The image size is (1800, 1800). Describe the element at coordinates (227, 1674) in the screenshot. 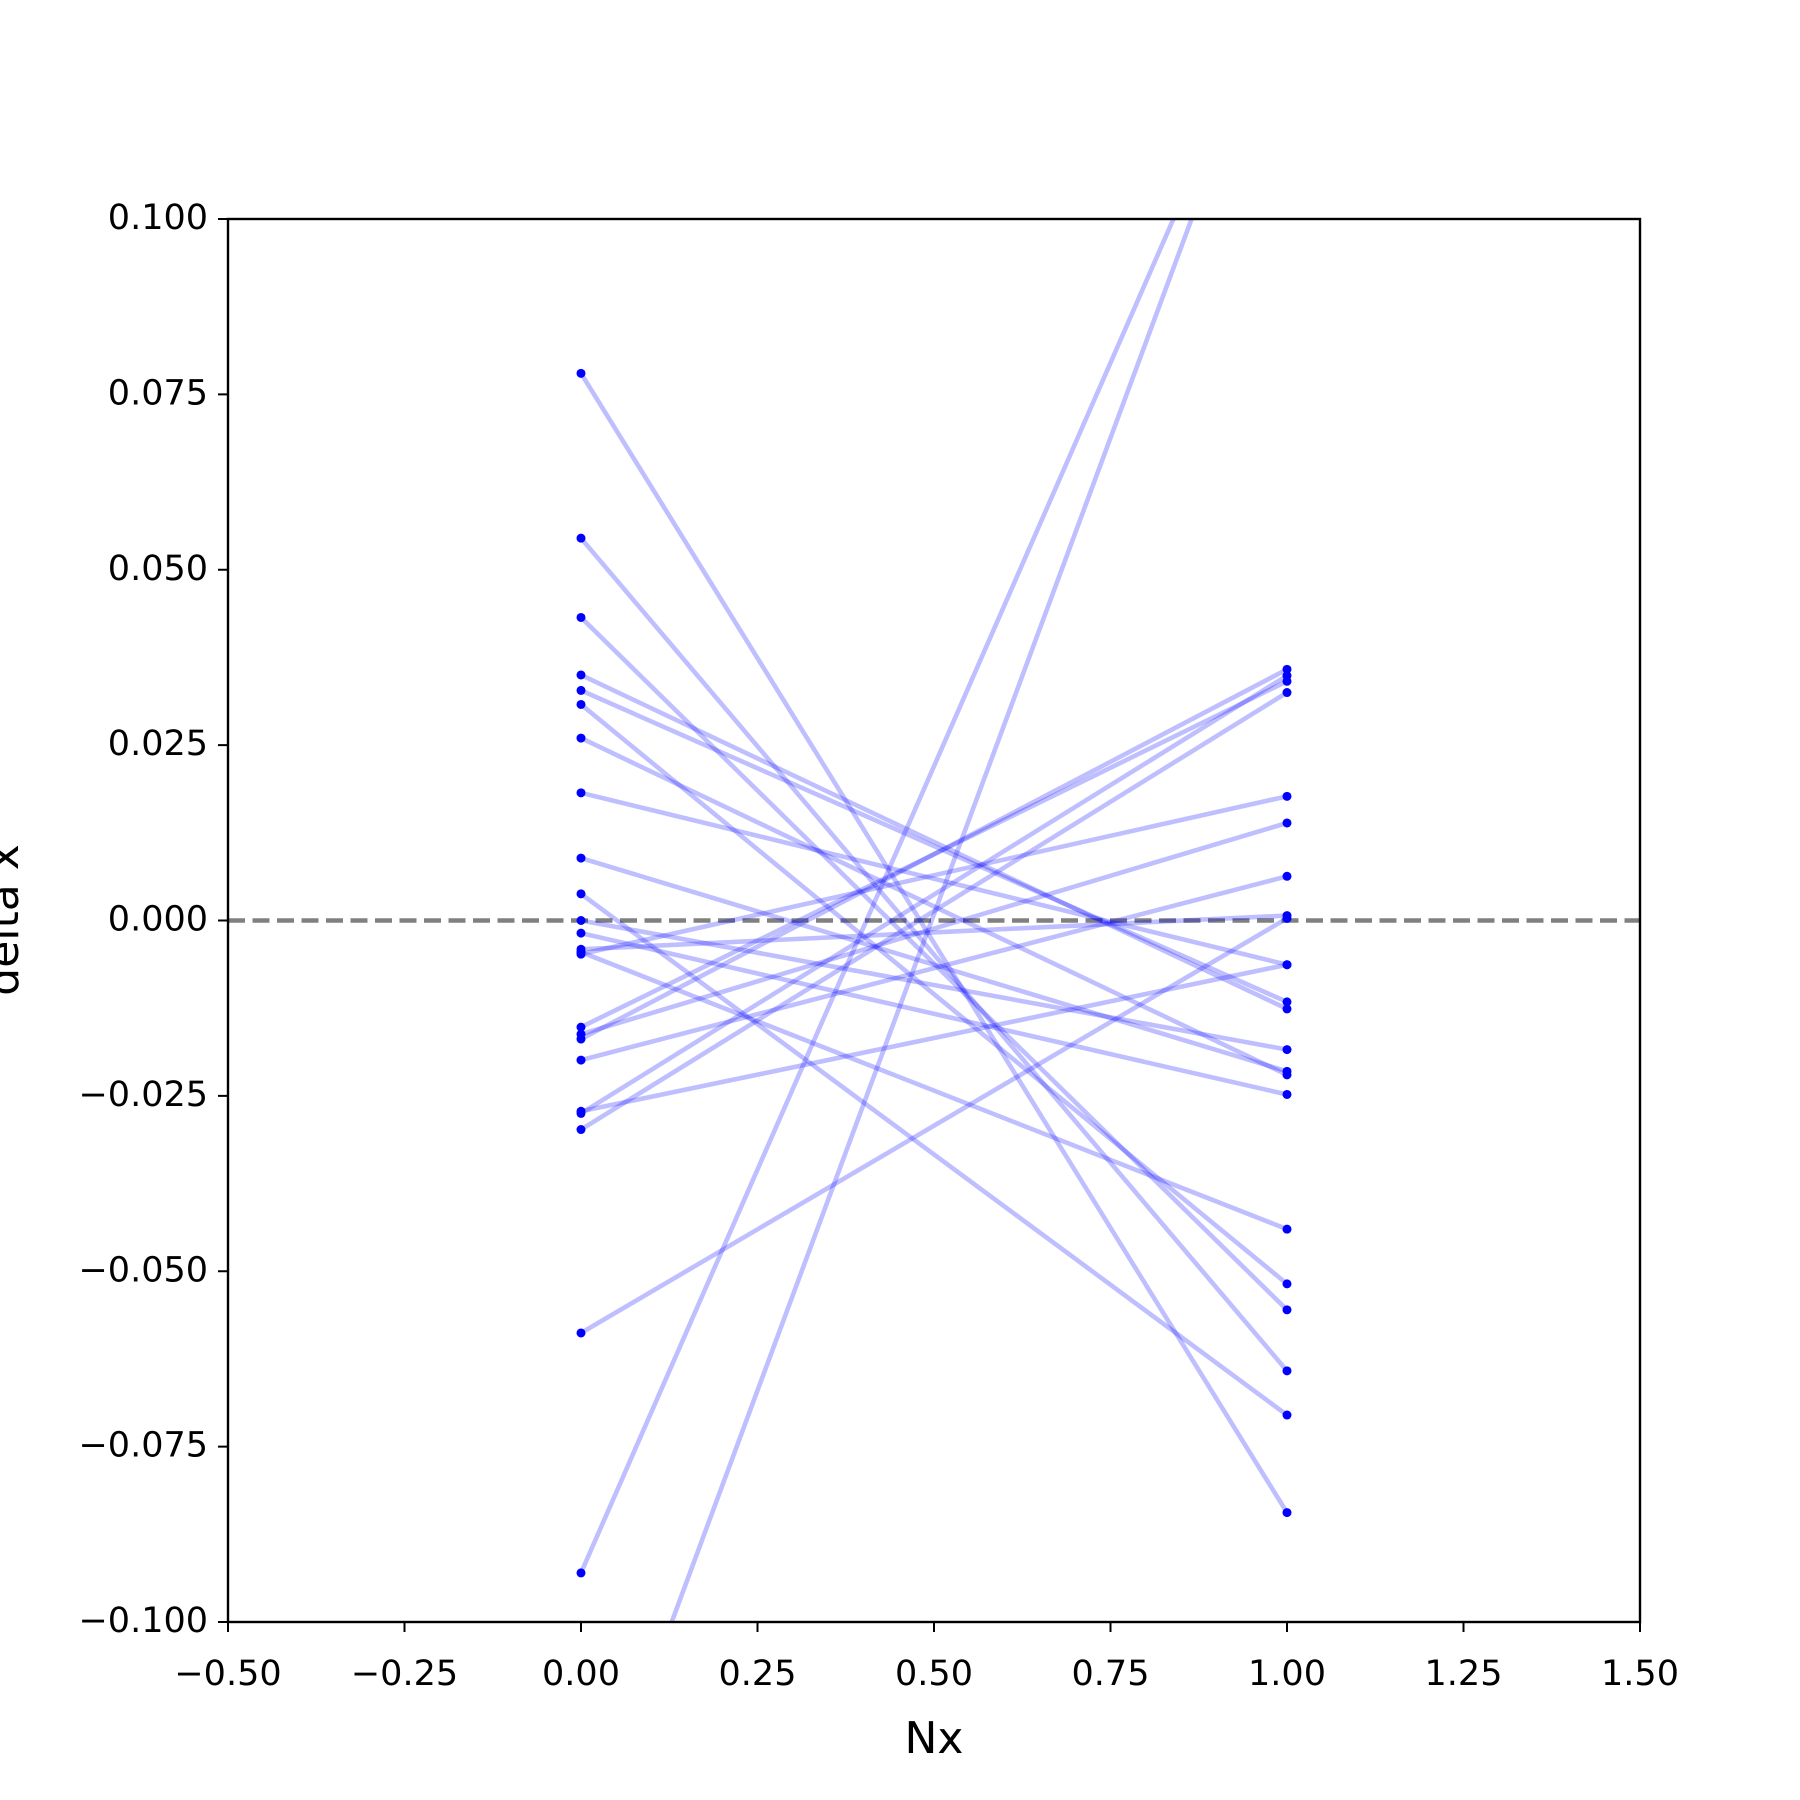

I see `x-tick-label: −0.50` at that location.